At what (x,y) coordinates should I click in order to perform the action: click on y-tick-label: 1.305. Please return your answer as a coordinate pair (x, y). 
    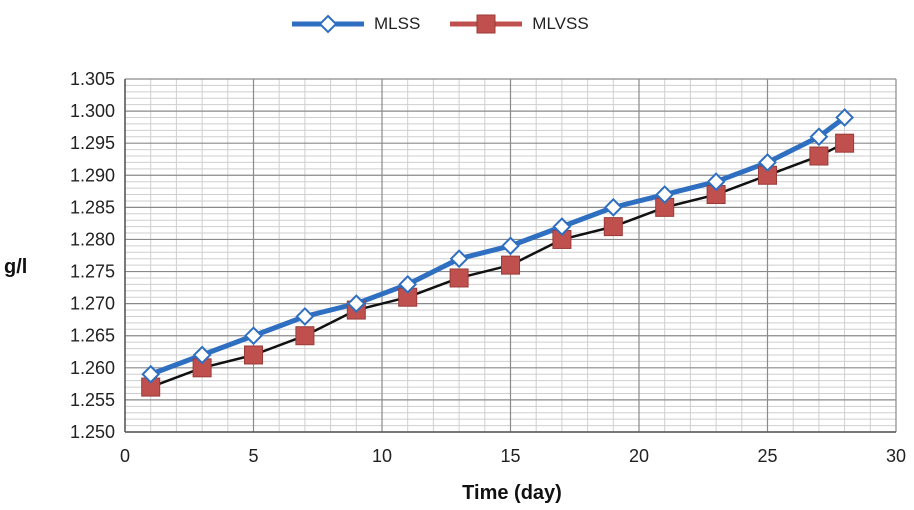
    Looking at the image, I should click on (92, 79).